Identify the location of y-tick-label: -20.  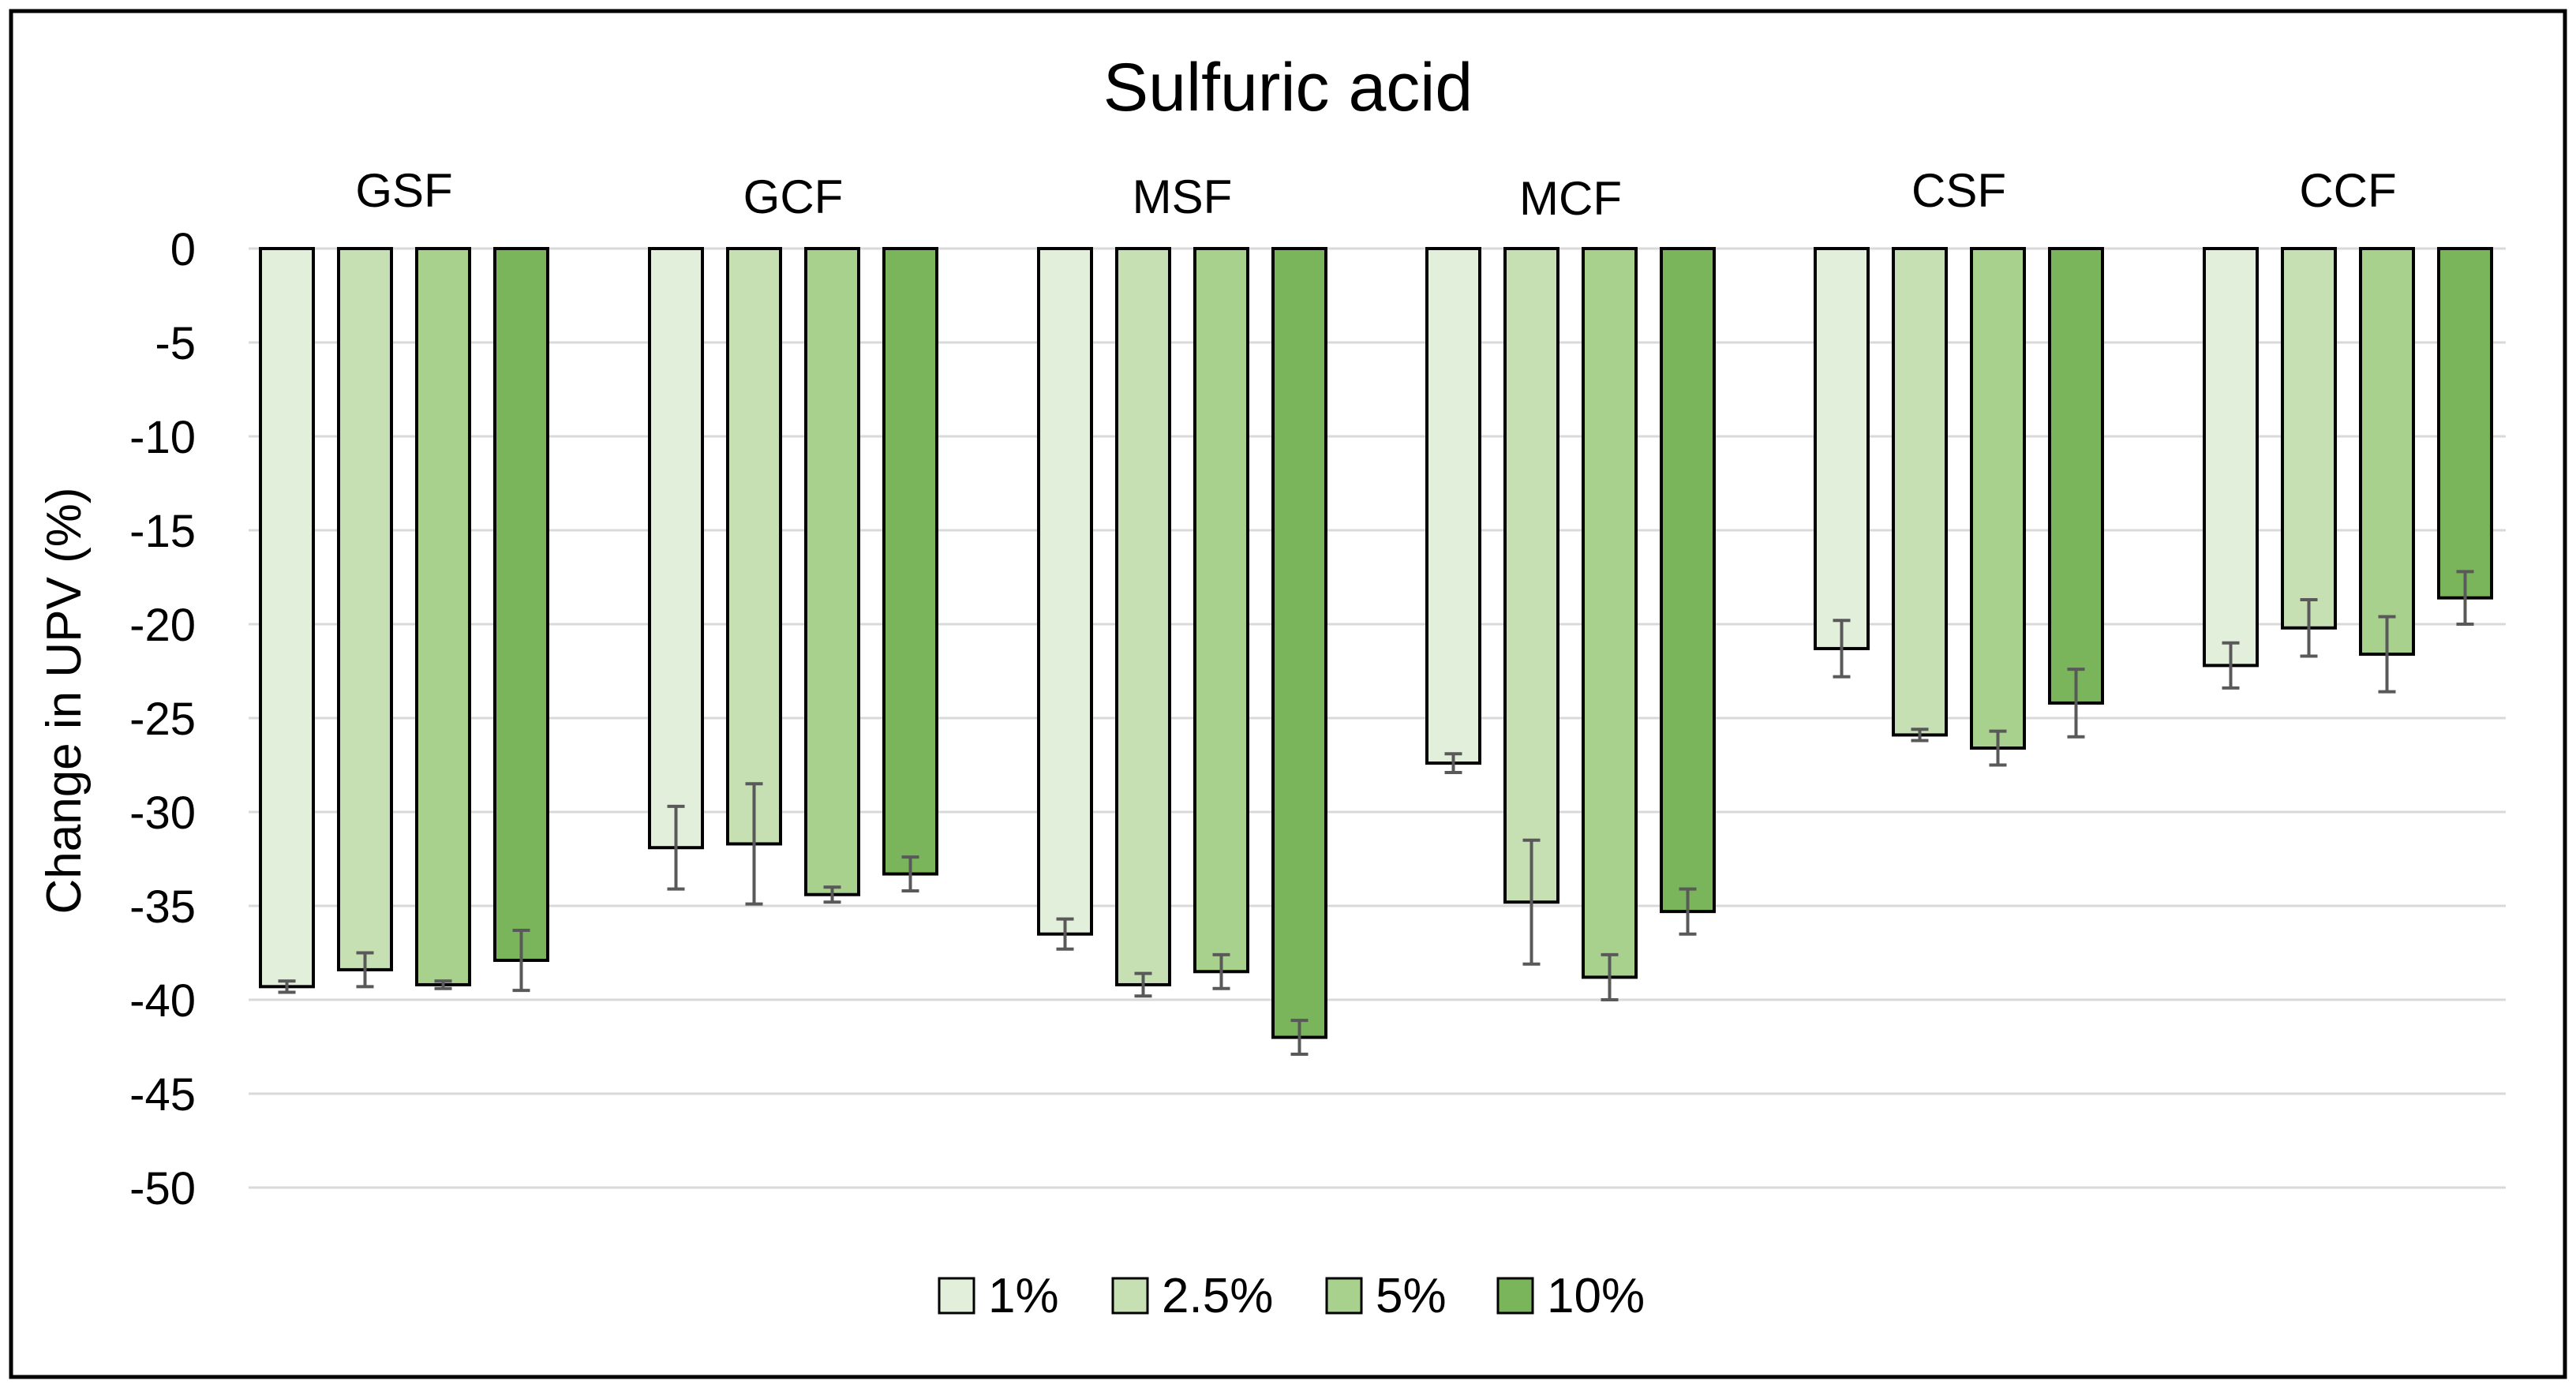
(162, 625).